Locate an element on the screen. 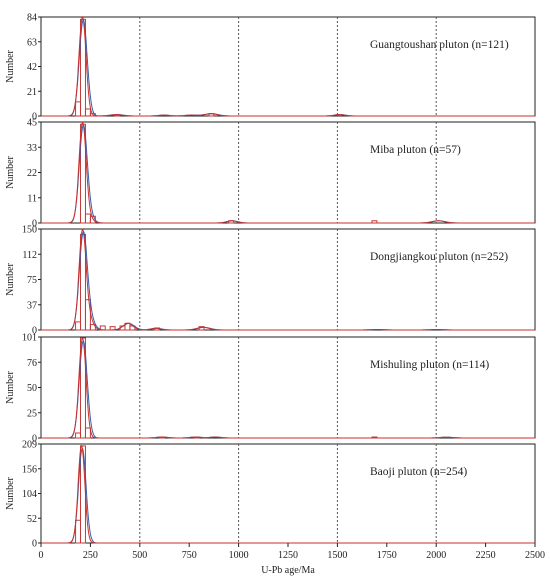 The width and height of the screenshot is (550, 581). y-tick-label: 21 is located at coordinates (32, 92).